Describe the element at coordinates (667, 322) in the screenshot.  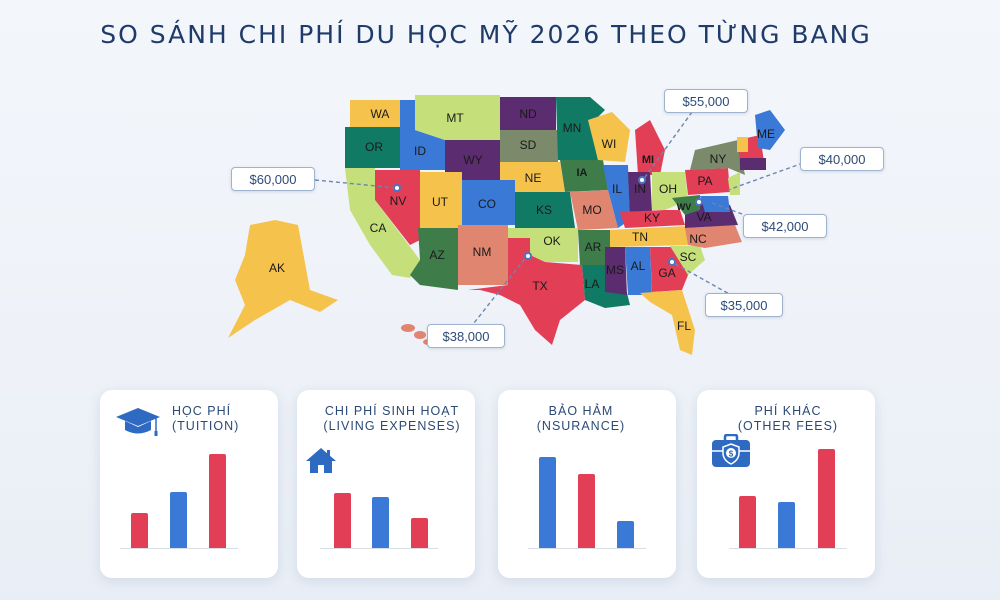
I see `state-FL: FL` at that location.